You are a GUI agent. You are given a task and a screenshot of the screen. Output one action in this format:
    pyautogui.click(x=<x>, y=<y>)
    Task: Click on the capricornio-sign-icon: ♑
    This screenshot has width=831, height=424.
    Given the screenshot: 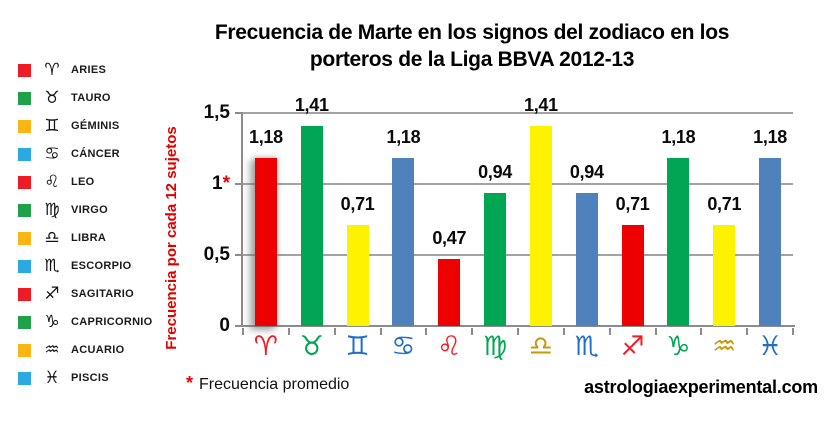 What is the action you would take?
    pyautogui.click(x=52, y=321)
    